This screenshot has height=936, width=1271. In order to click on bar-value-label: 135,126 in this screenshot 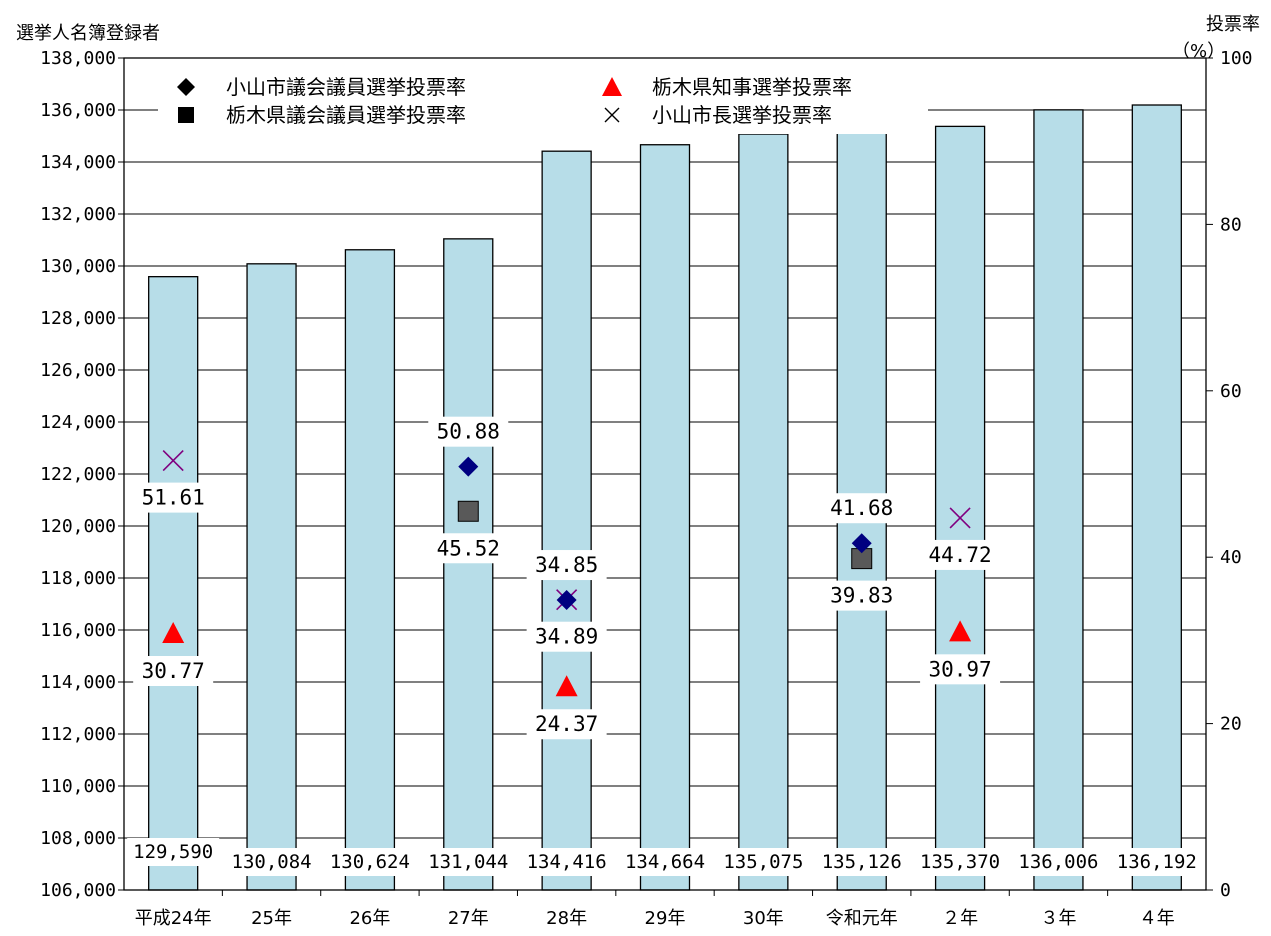, I will do `click(862, 862)`.